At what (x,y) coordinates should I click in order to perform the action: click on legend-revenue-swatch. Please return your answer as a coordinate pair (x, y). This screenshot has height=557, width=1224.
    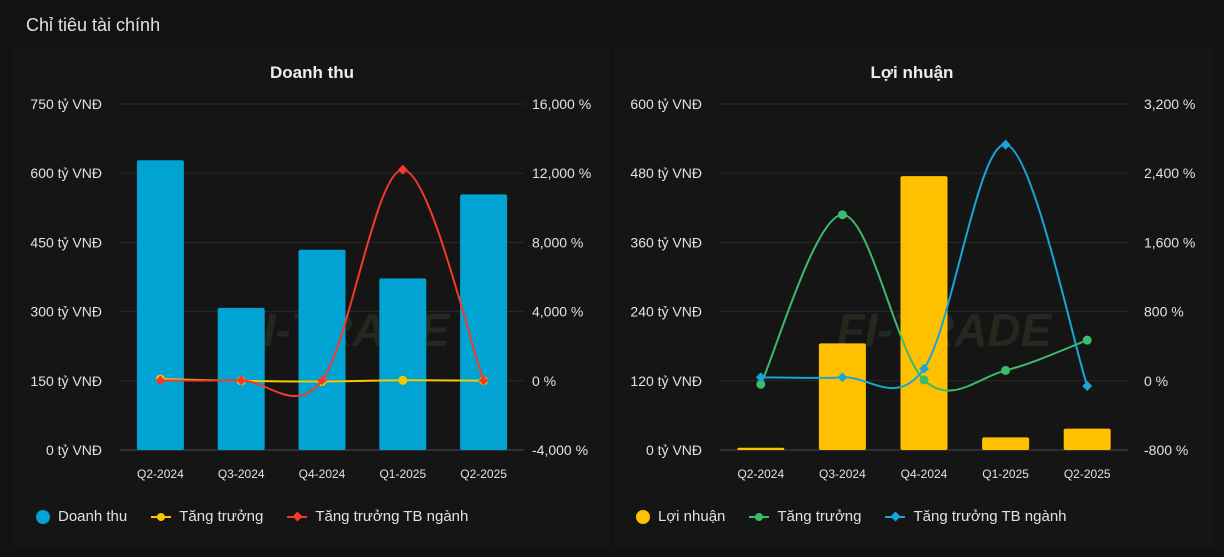
    Looking at the image, I should click on (43, 516).